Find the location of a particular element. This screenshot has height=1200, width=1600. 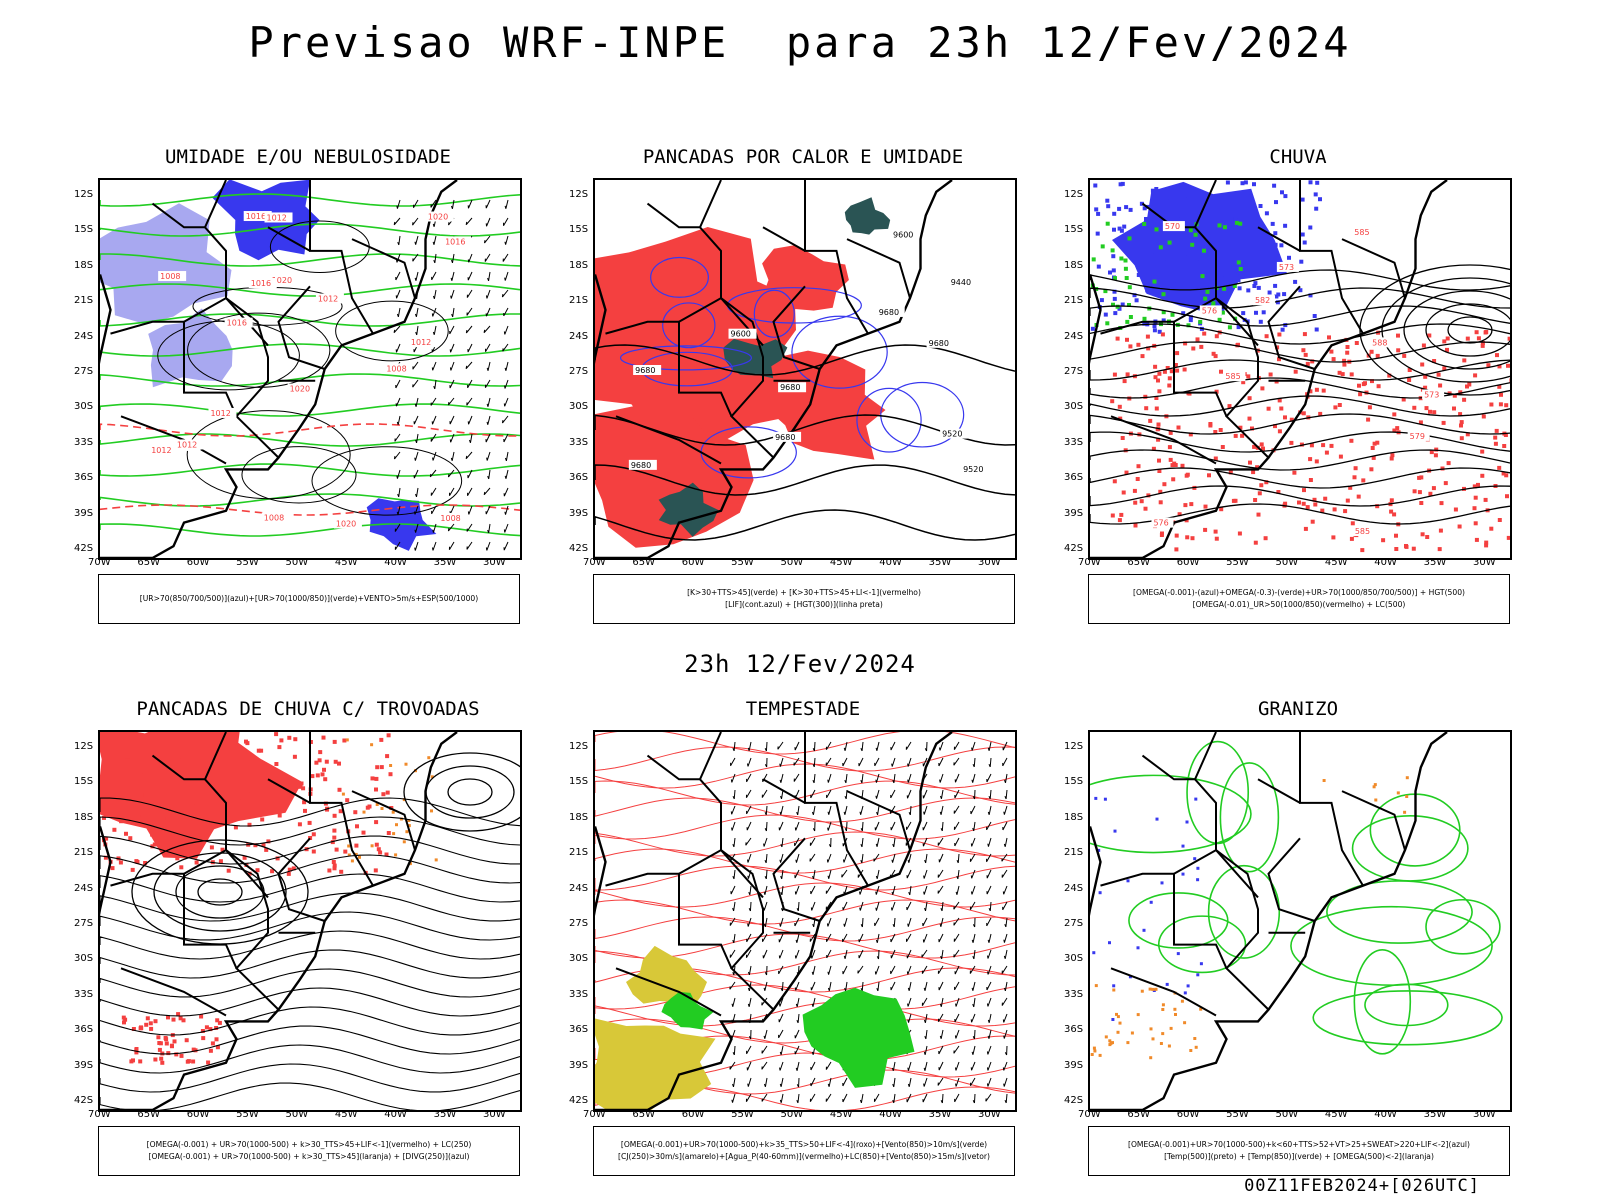

lat-tick-label: 30S is located at coordinates (1074, 407).